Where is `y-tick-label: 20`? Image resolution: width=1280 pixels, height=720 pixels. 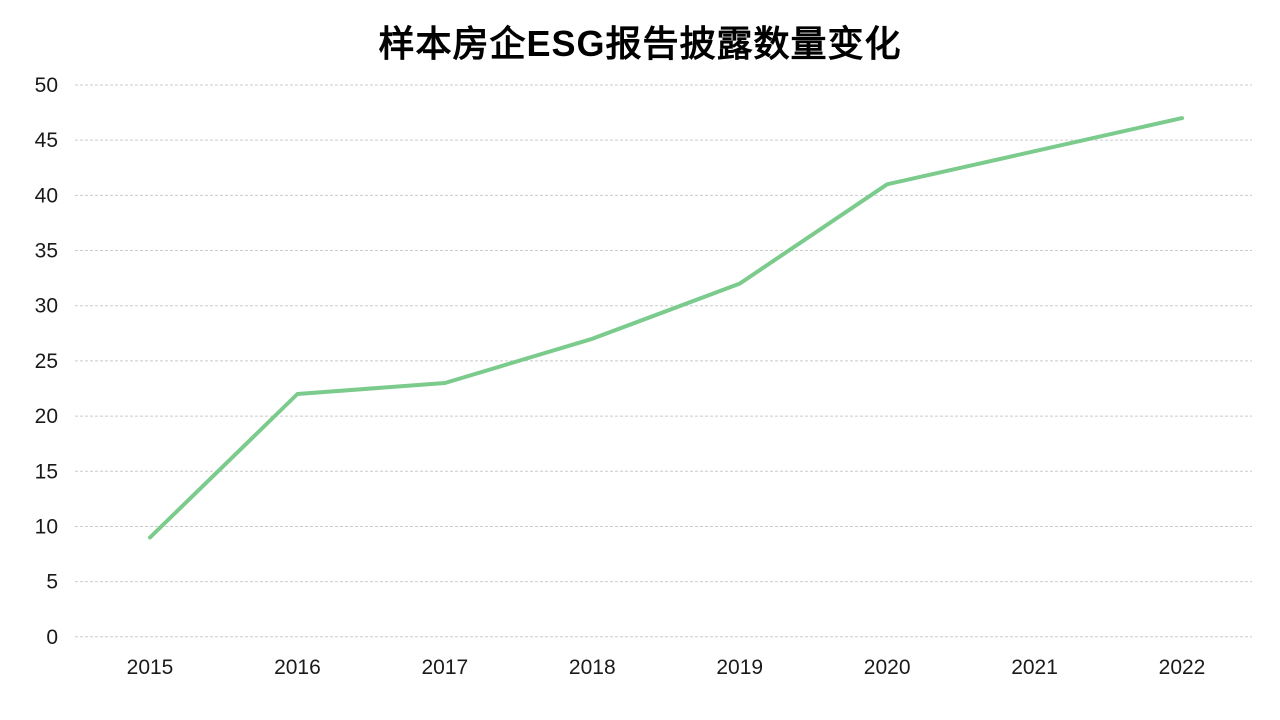
y-tick-label: 20 is located at coordinates (46, 416).